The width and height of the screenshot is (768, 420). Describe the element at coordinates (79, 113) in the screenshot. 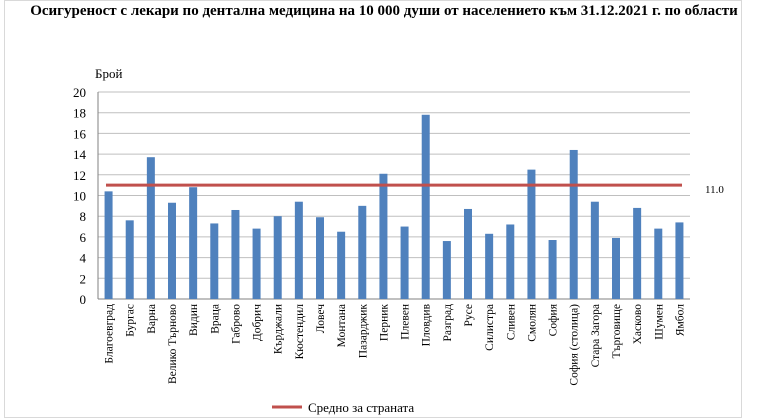

I see `y-tick-label: 18` at that location.